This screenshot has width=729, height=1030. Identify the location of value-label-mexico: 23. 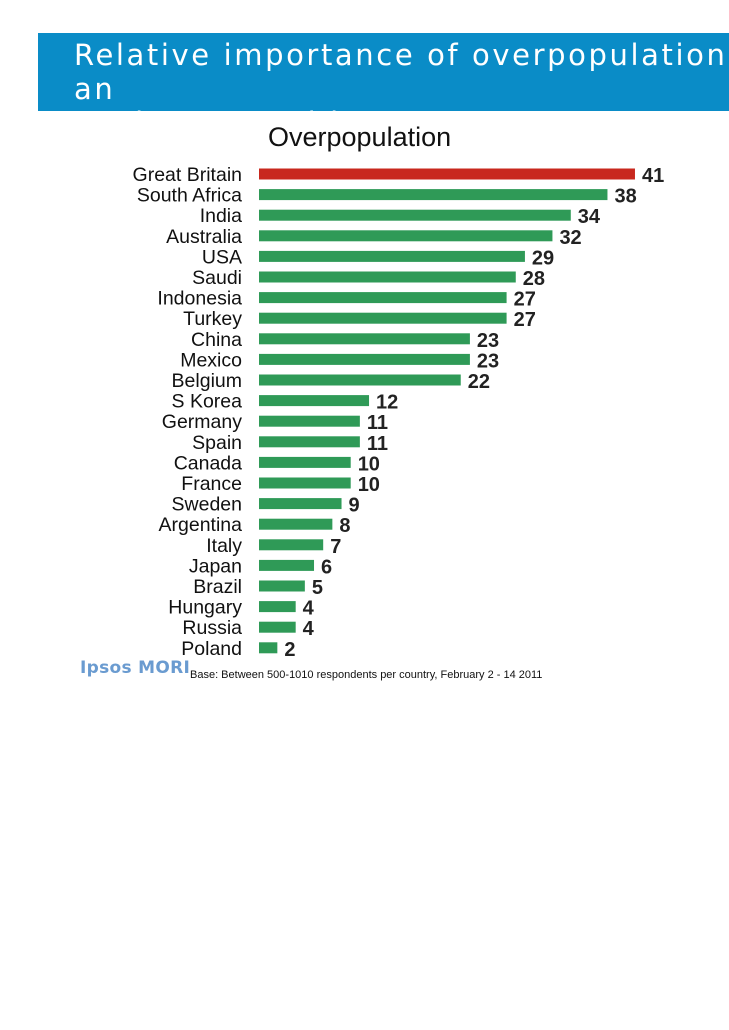
(488, 361).